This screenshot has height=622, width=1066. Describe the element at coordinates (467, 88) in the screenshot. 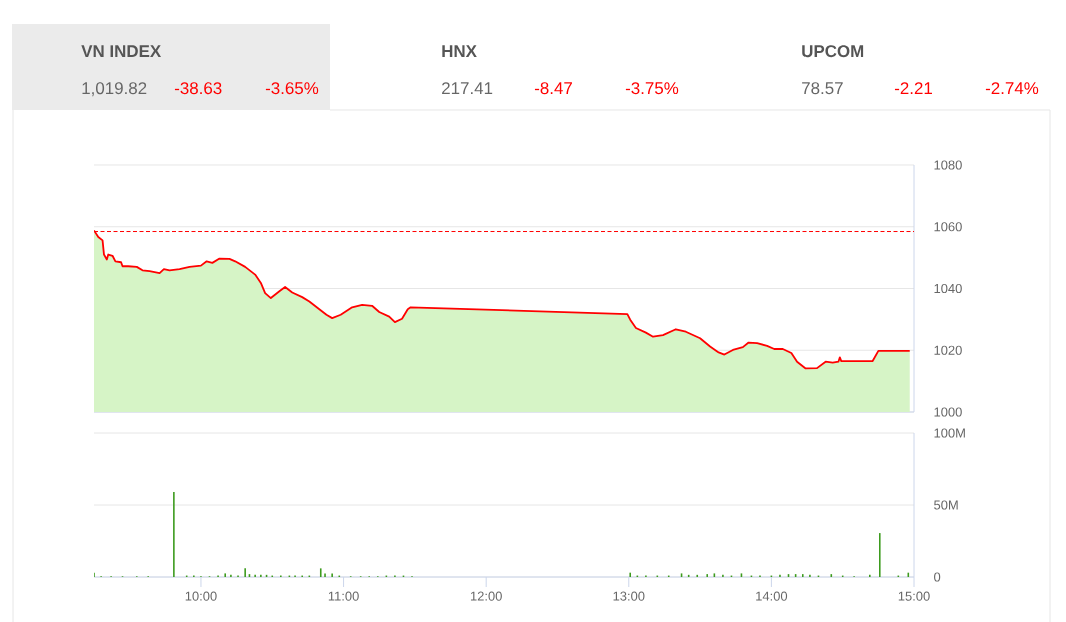

I see `text: 217.41` at that location.